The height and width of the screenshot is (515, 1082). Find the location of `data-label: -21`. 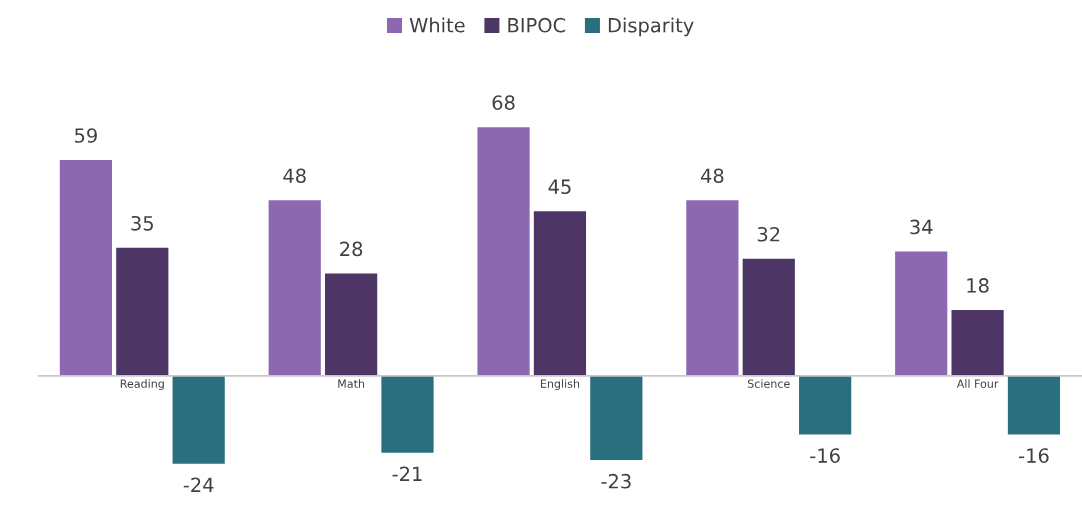

data-label: -21 is located at coordinates (407, 473).